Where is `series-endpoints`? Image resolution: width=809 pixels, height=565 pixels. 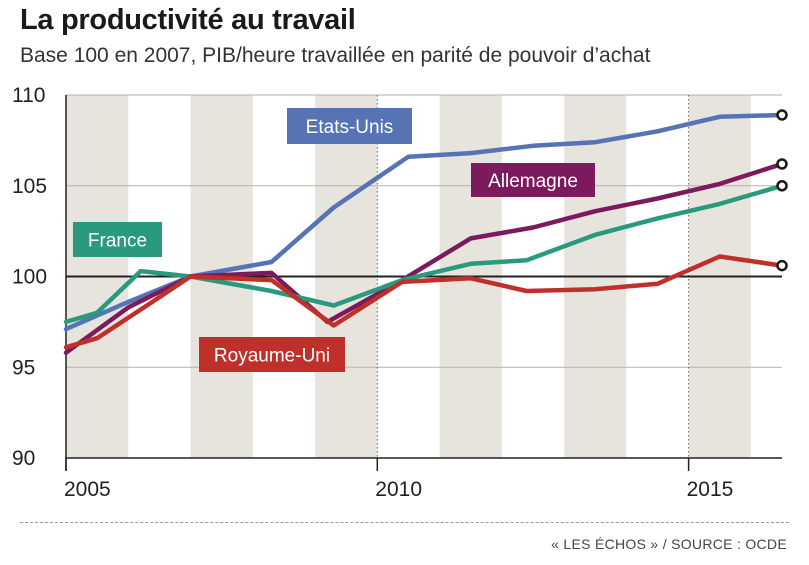 series-endpoints is located at coordinates (782, 190).